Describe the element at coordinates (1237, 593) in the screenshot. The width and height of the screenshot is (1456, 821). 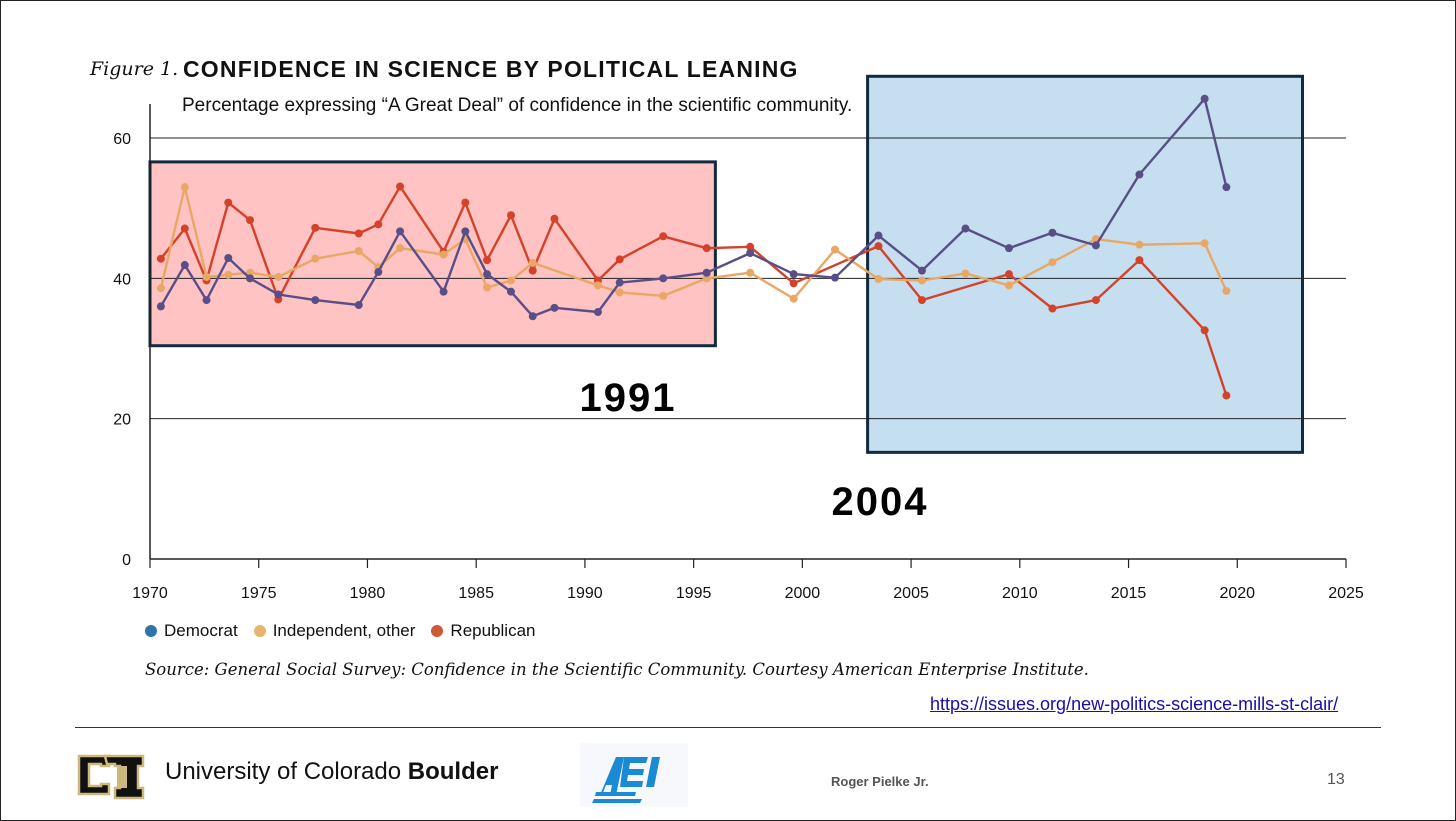
I see `x-tick-label-2020: 2020` at that location.